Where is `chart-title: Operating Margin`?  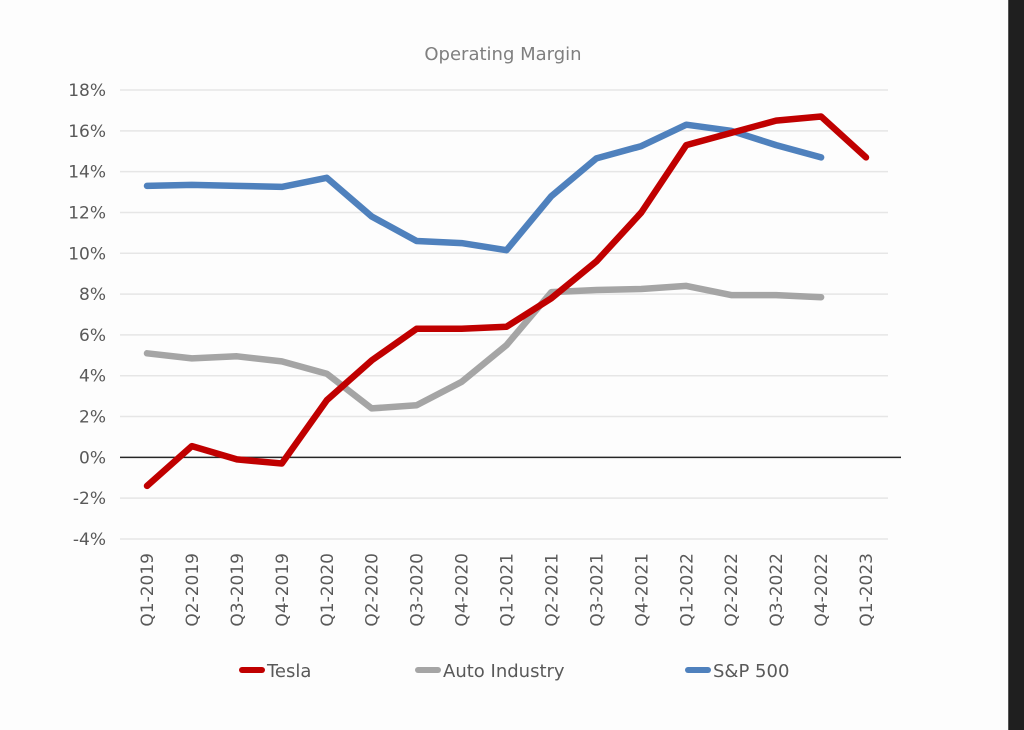
chart-title: Operating Margin is located at coordinates (502, 54).